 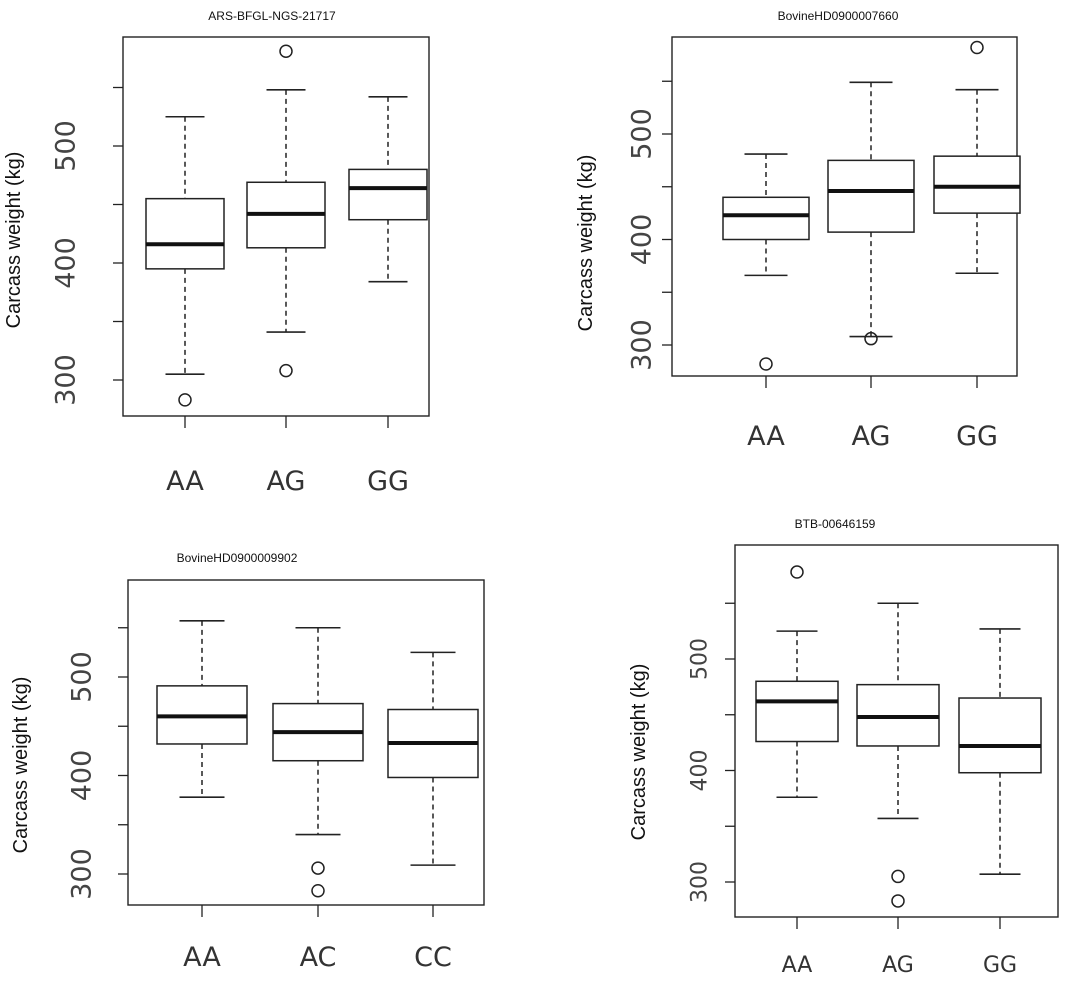 I want to click on chart-title: BTB-00646159, so click(x=835, y=524).